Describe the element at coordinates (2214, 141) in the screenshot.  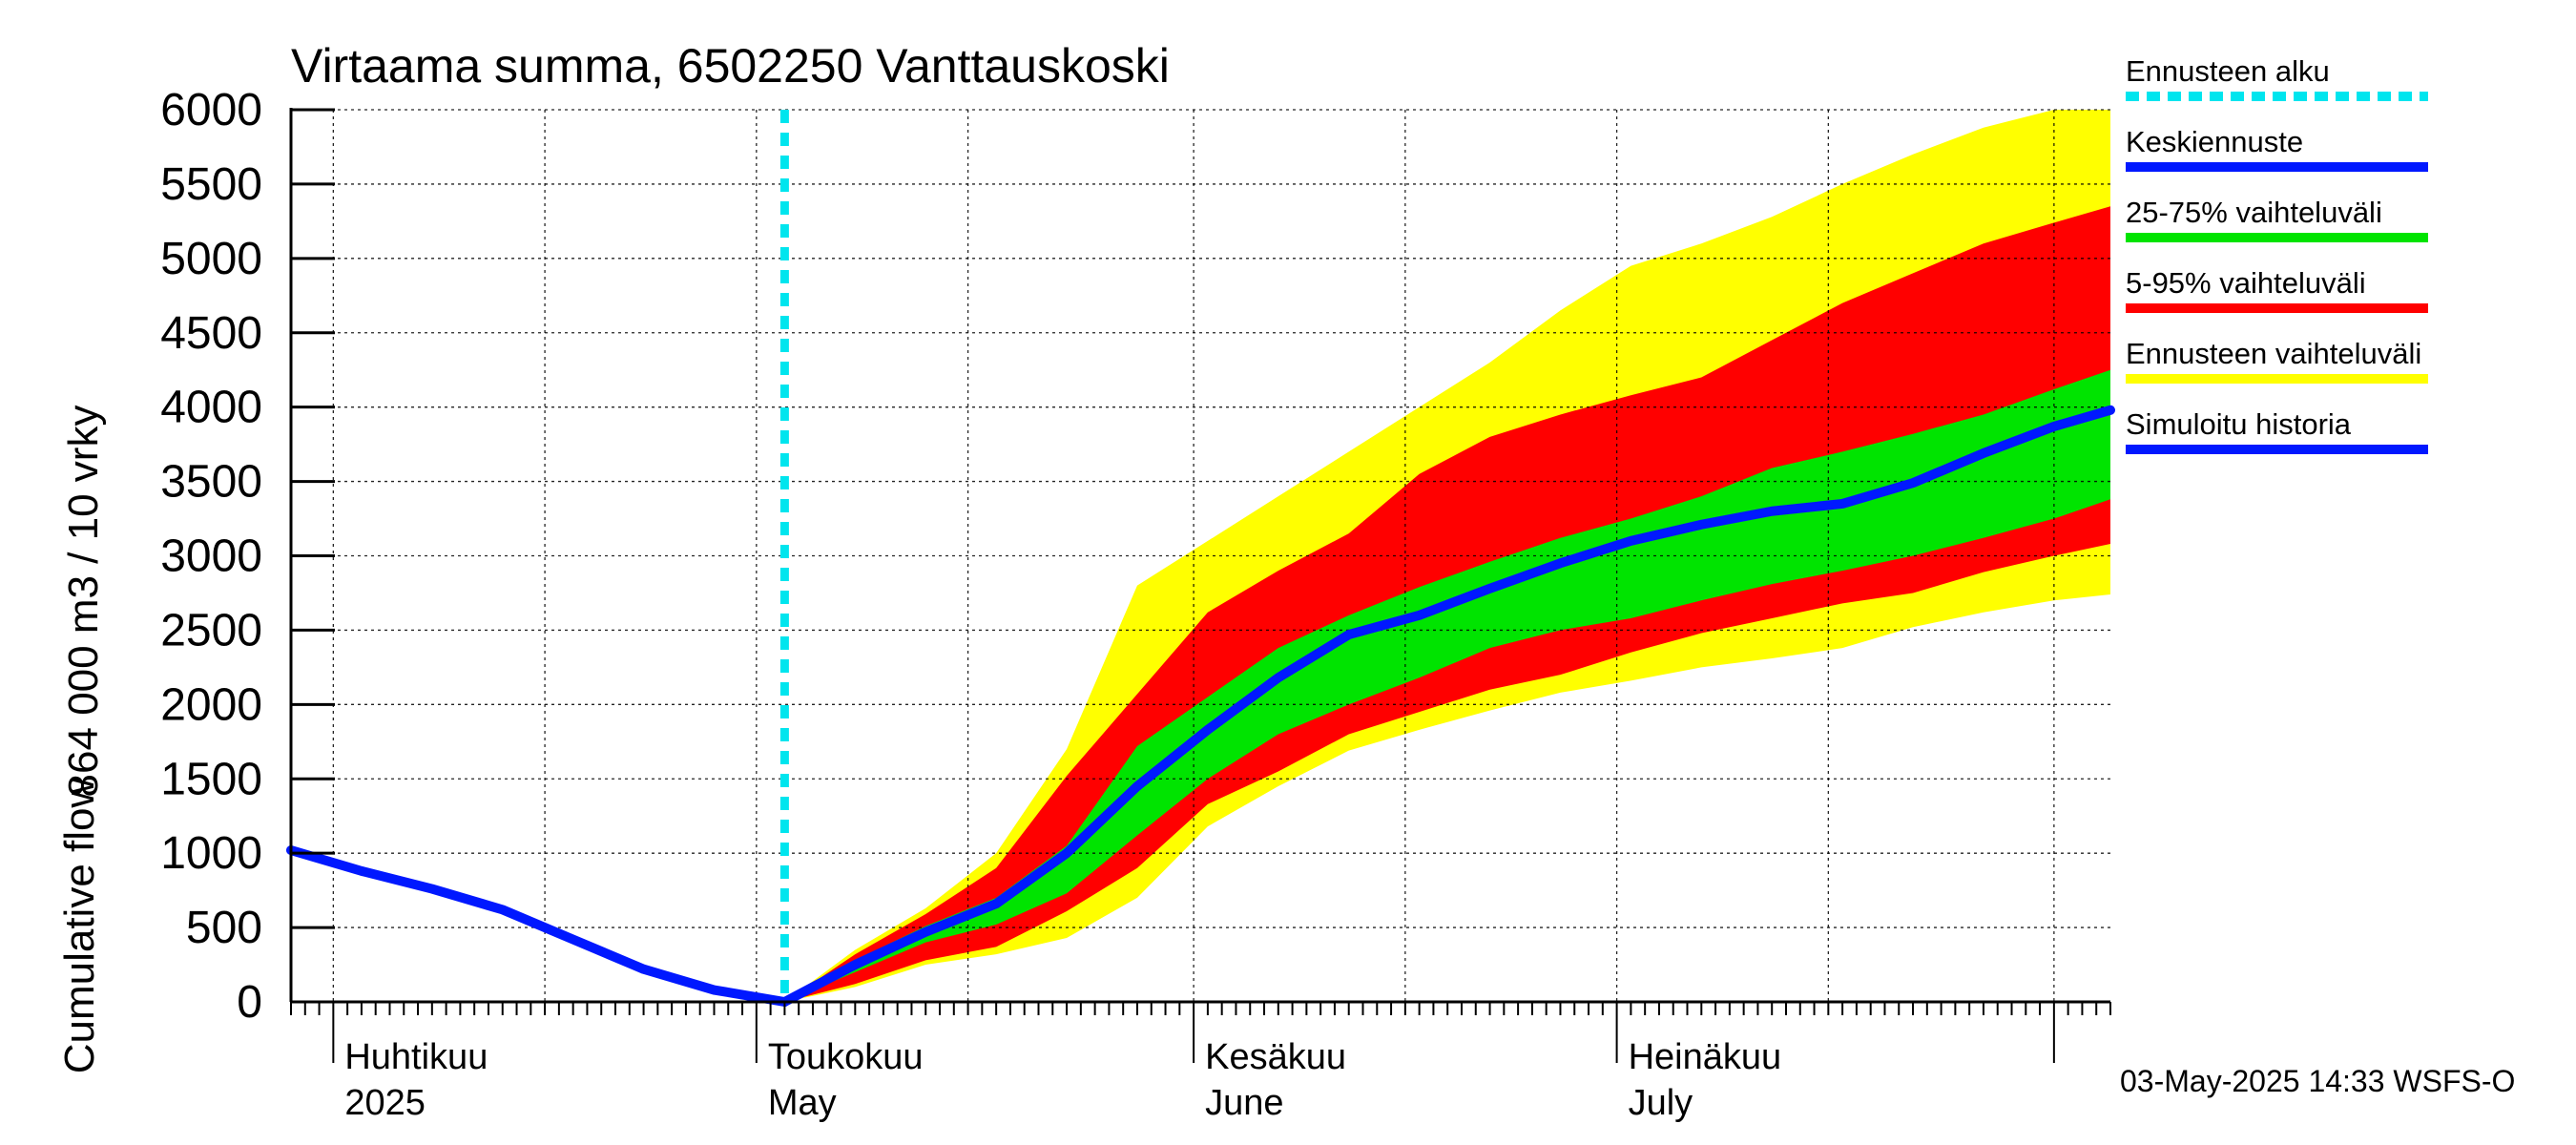
I see `legend-label: Keskiennuste` at that location.